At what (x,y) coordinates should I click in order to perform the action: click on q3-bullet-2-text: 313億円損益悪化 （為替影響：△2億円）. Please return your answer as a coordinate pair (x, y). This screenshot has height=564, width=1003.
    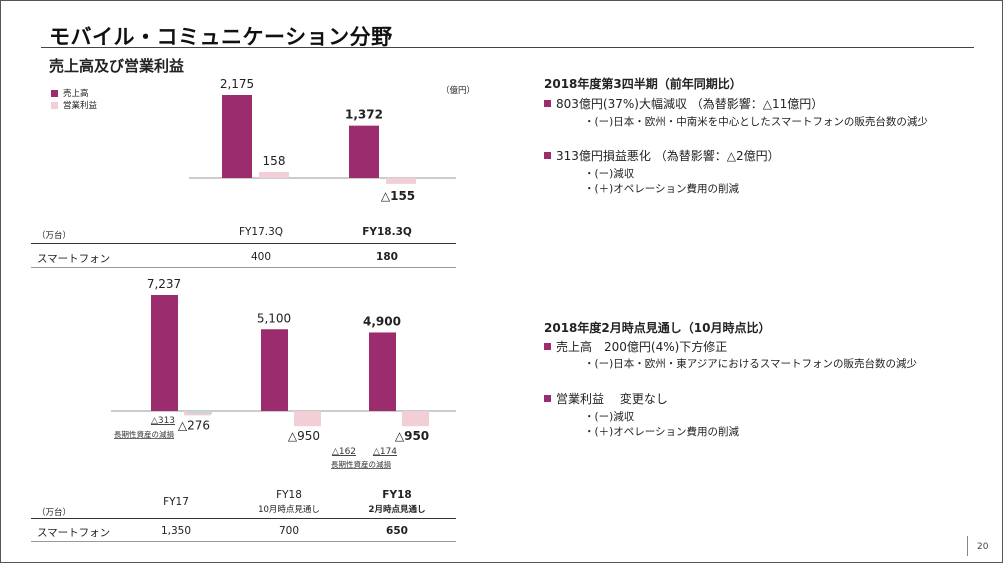
    Looking at the image, I should click on (668, 156).